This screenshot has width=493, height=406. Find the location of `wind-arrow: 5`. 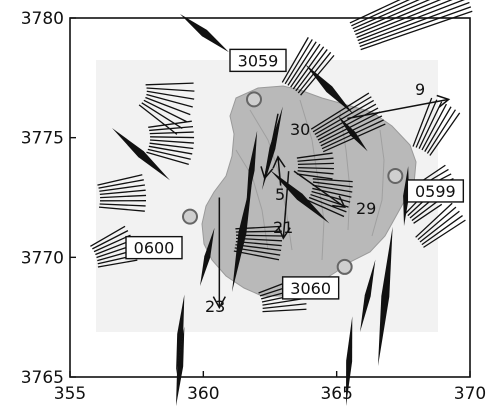

wind-arrow: 5 is located at coordinates (279, 179).